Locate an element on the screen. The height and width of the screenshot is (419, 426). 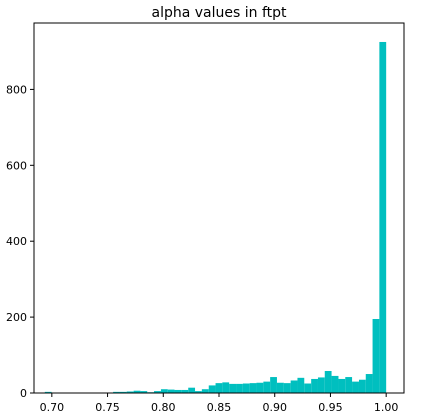
y-tick-label: 200 is located at coordinates (16, 317).